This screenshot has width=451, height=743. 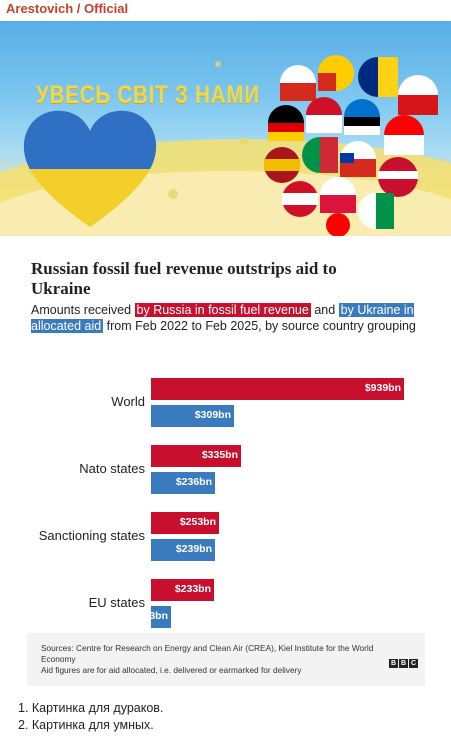 I want to click on russia-bar: $335bn, so click(x=196, y=456).